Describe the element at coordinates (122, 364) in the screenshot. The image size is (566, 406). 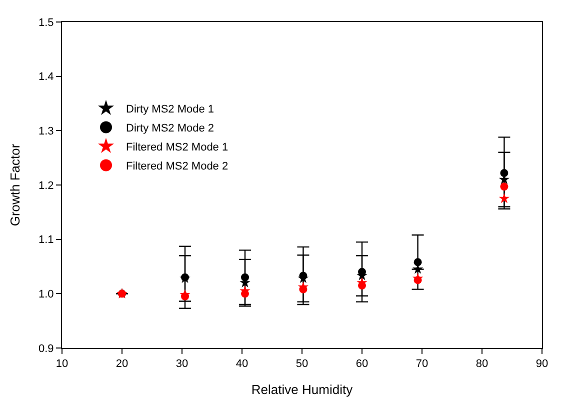
I see `x-tick-label: 20` at that location.